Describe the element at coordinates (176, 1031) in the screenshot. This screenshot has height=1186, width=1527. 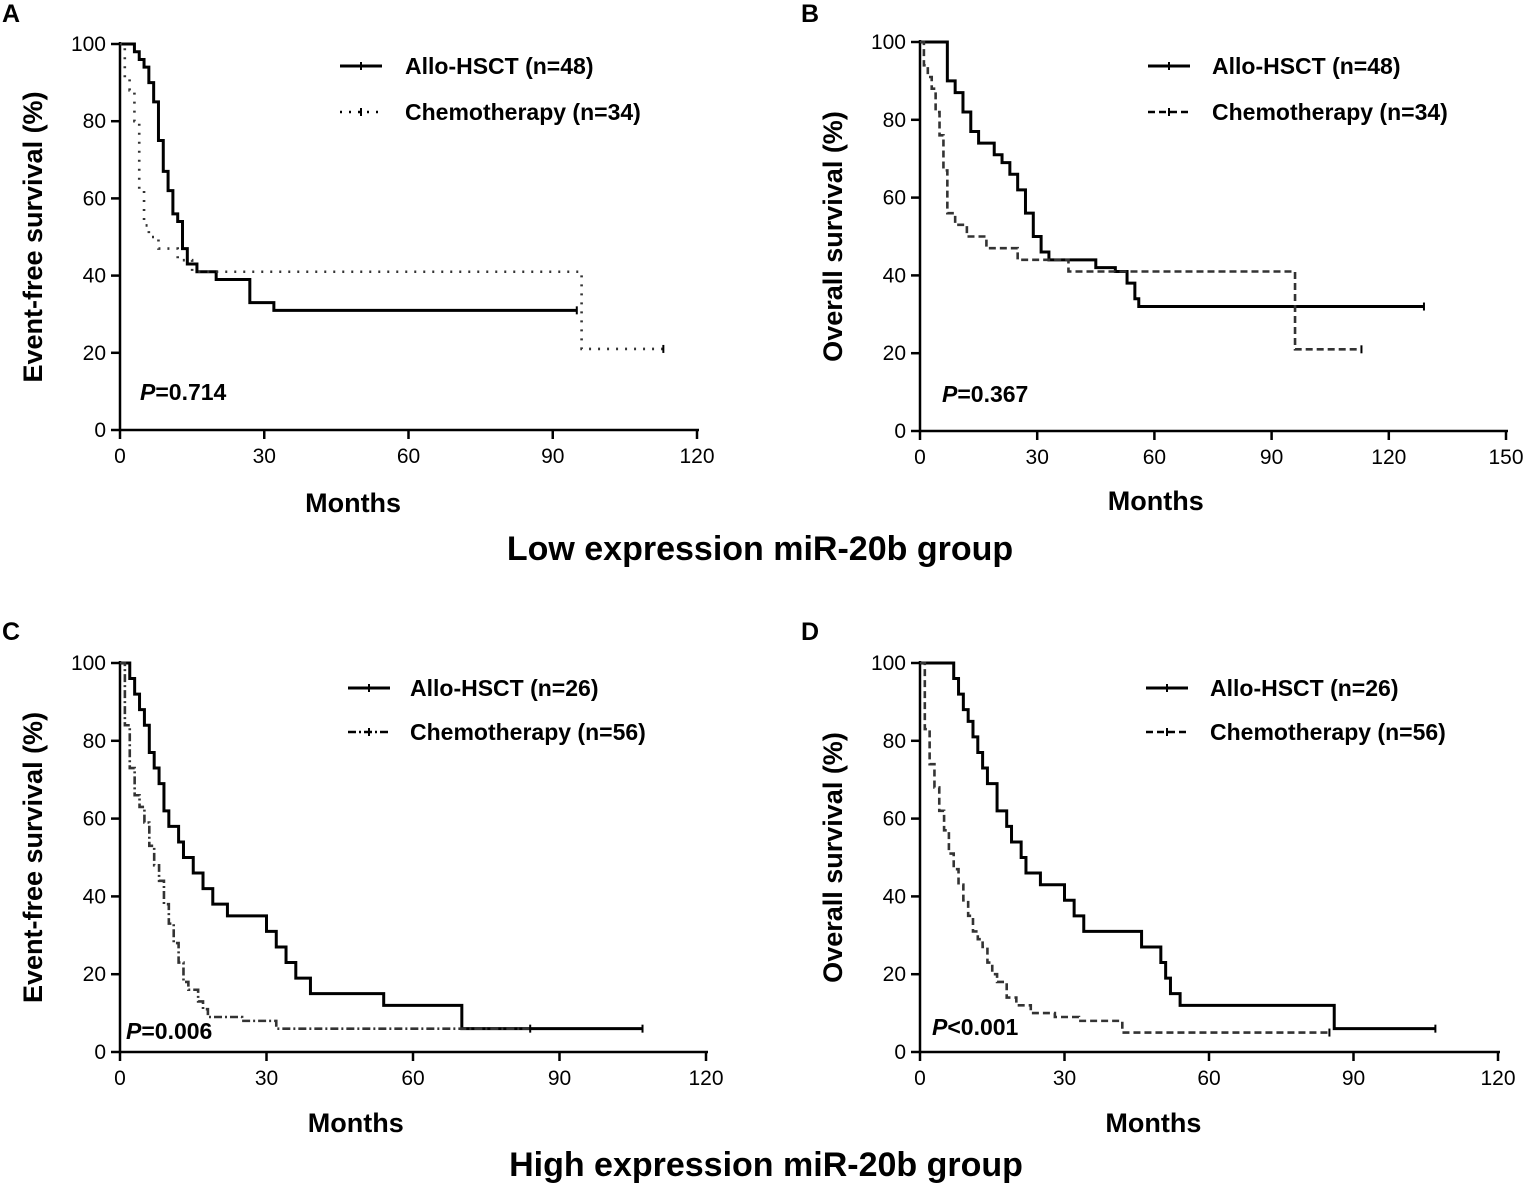
I see `p-value-number: =0.006` at that location.